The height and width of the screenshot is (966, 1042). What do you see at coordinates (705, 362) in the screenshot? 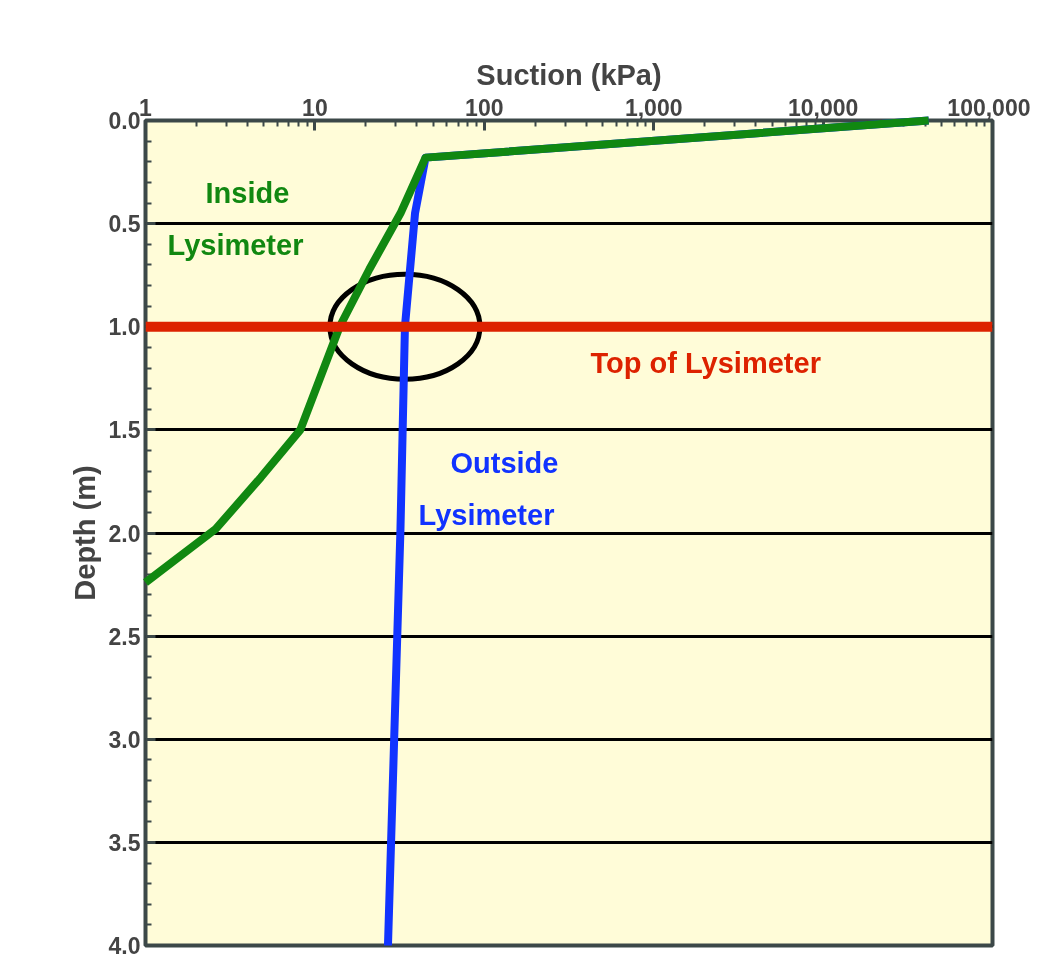
I see `ref-line-label: Top of Lysimeter` at bounding box center [705, 362].